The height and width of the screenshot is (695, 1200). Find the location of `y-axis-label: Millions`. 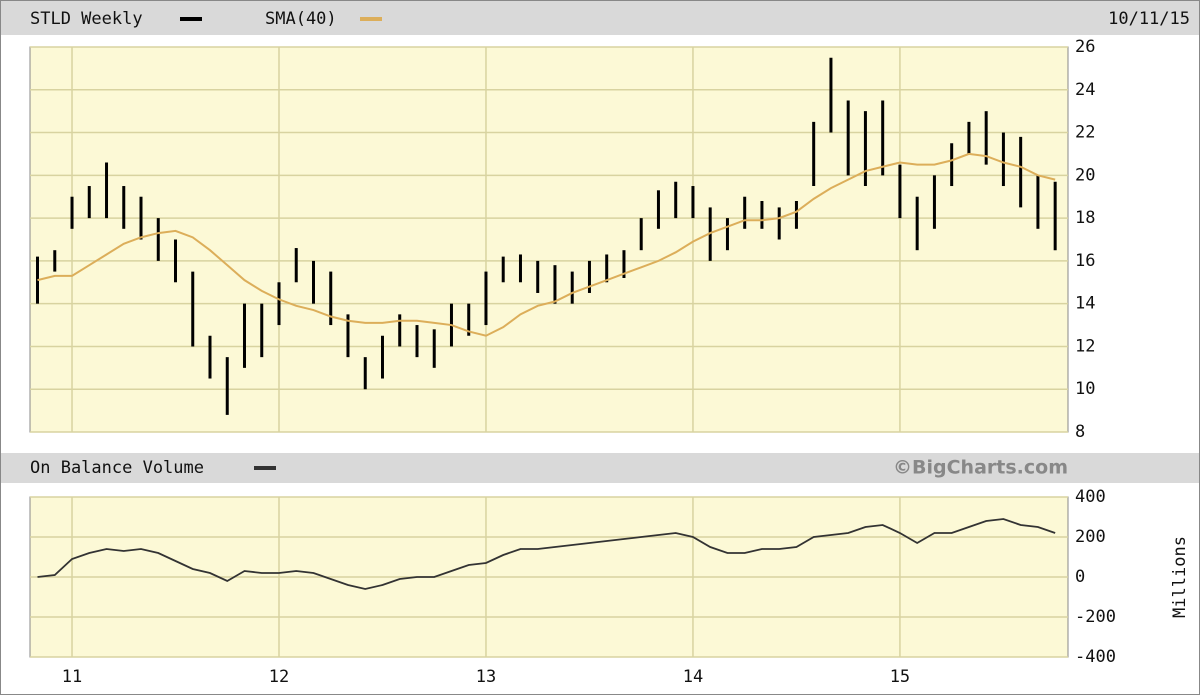

y-axis-label: Millions is located at coordinates (1180, 577).